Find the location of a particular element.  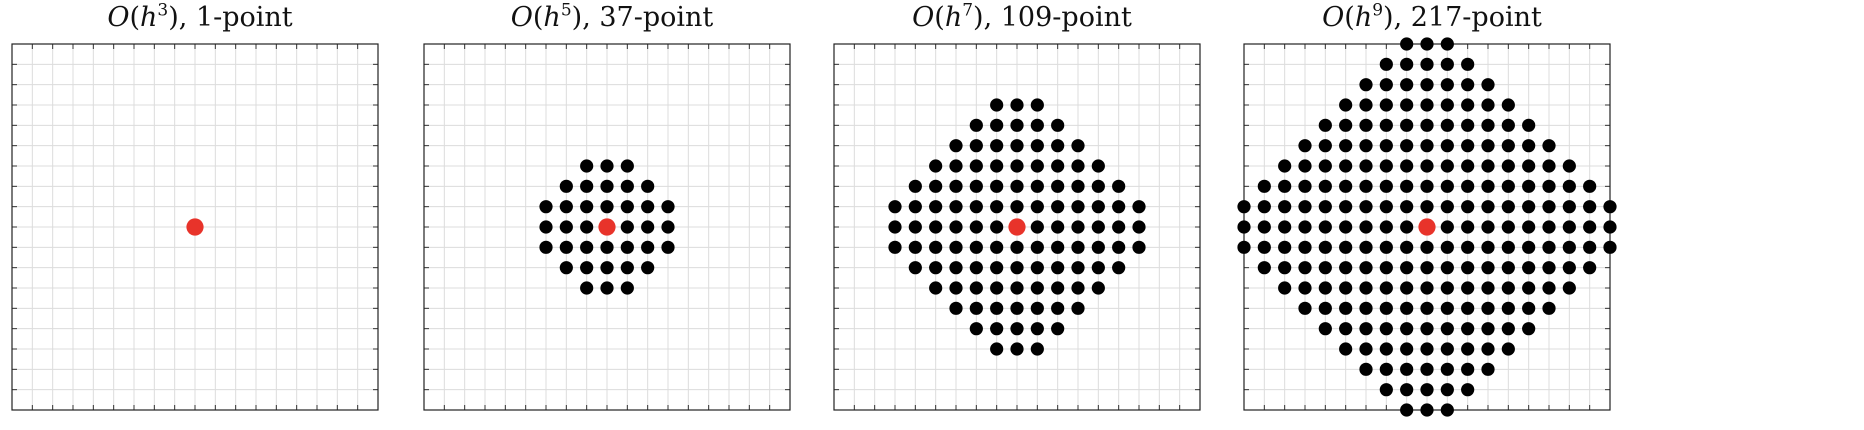

center-point is located at coordinates (1427, 227).